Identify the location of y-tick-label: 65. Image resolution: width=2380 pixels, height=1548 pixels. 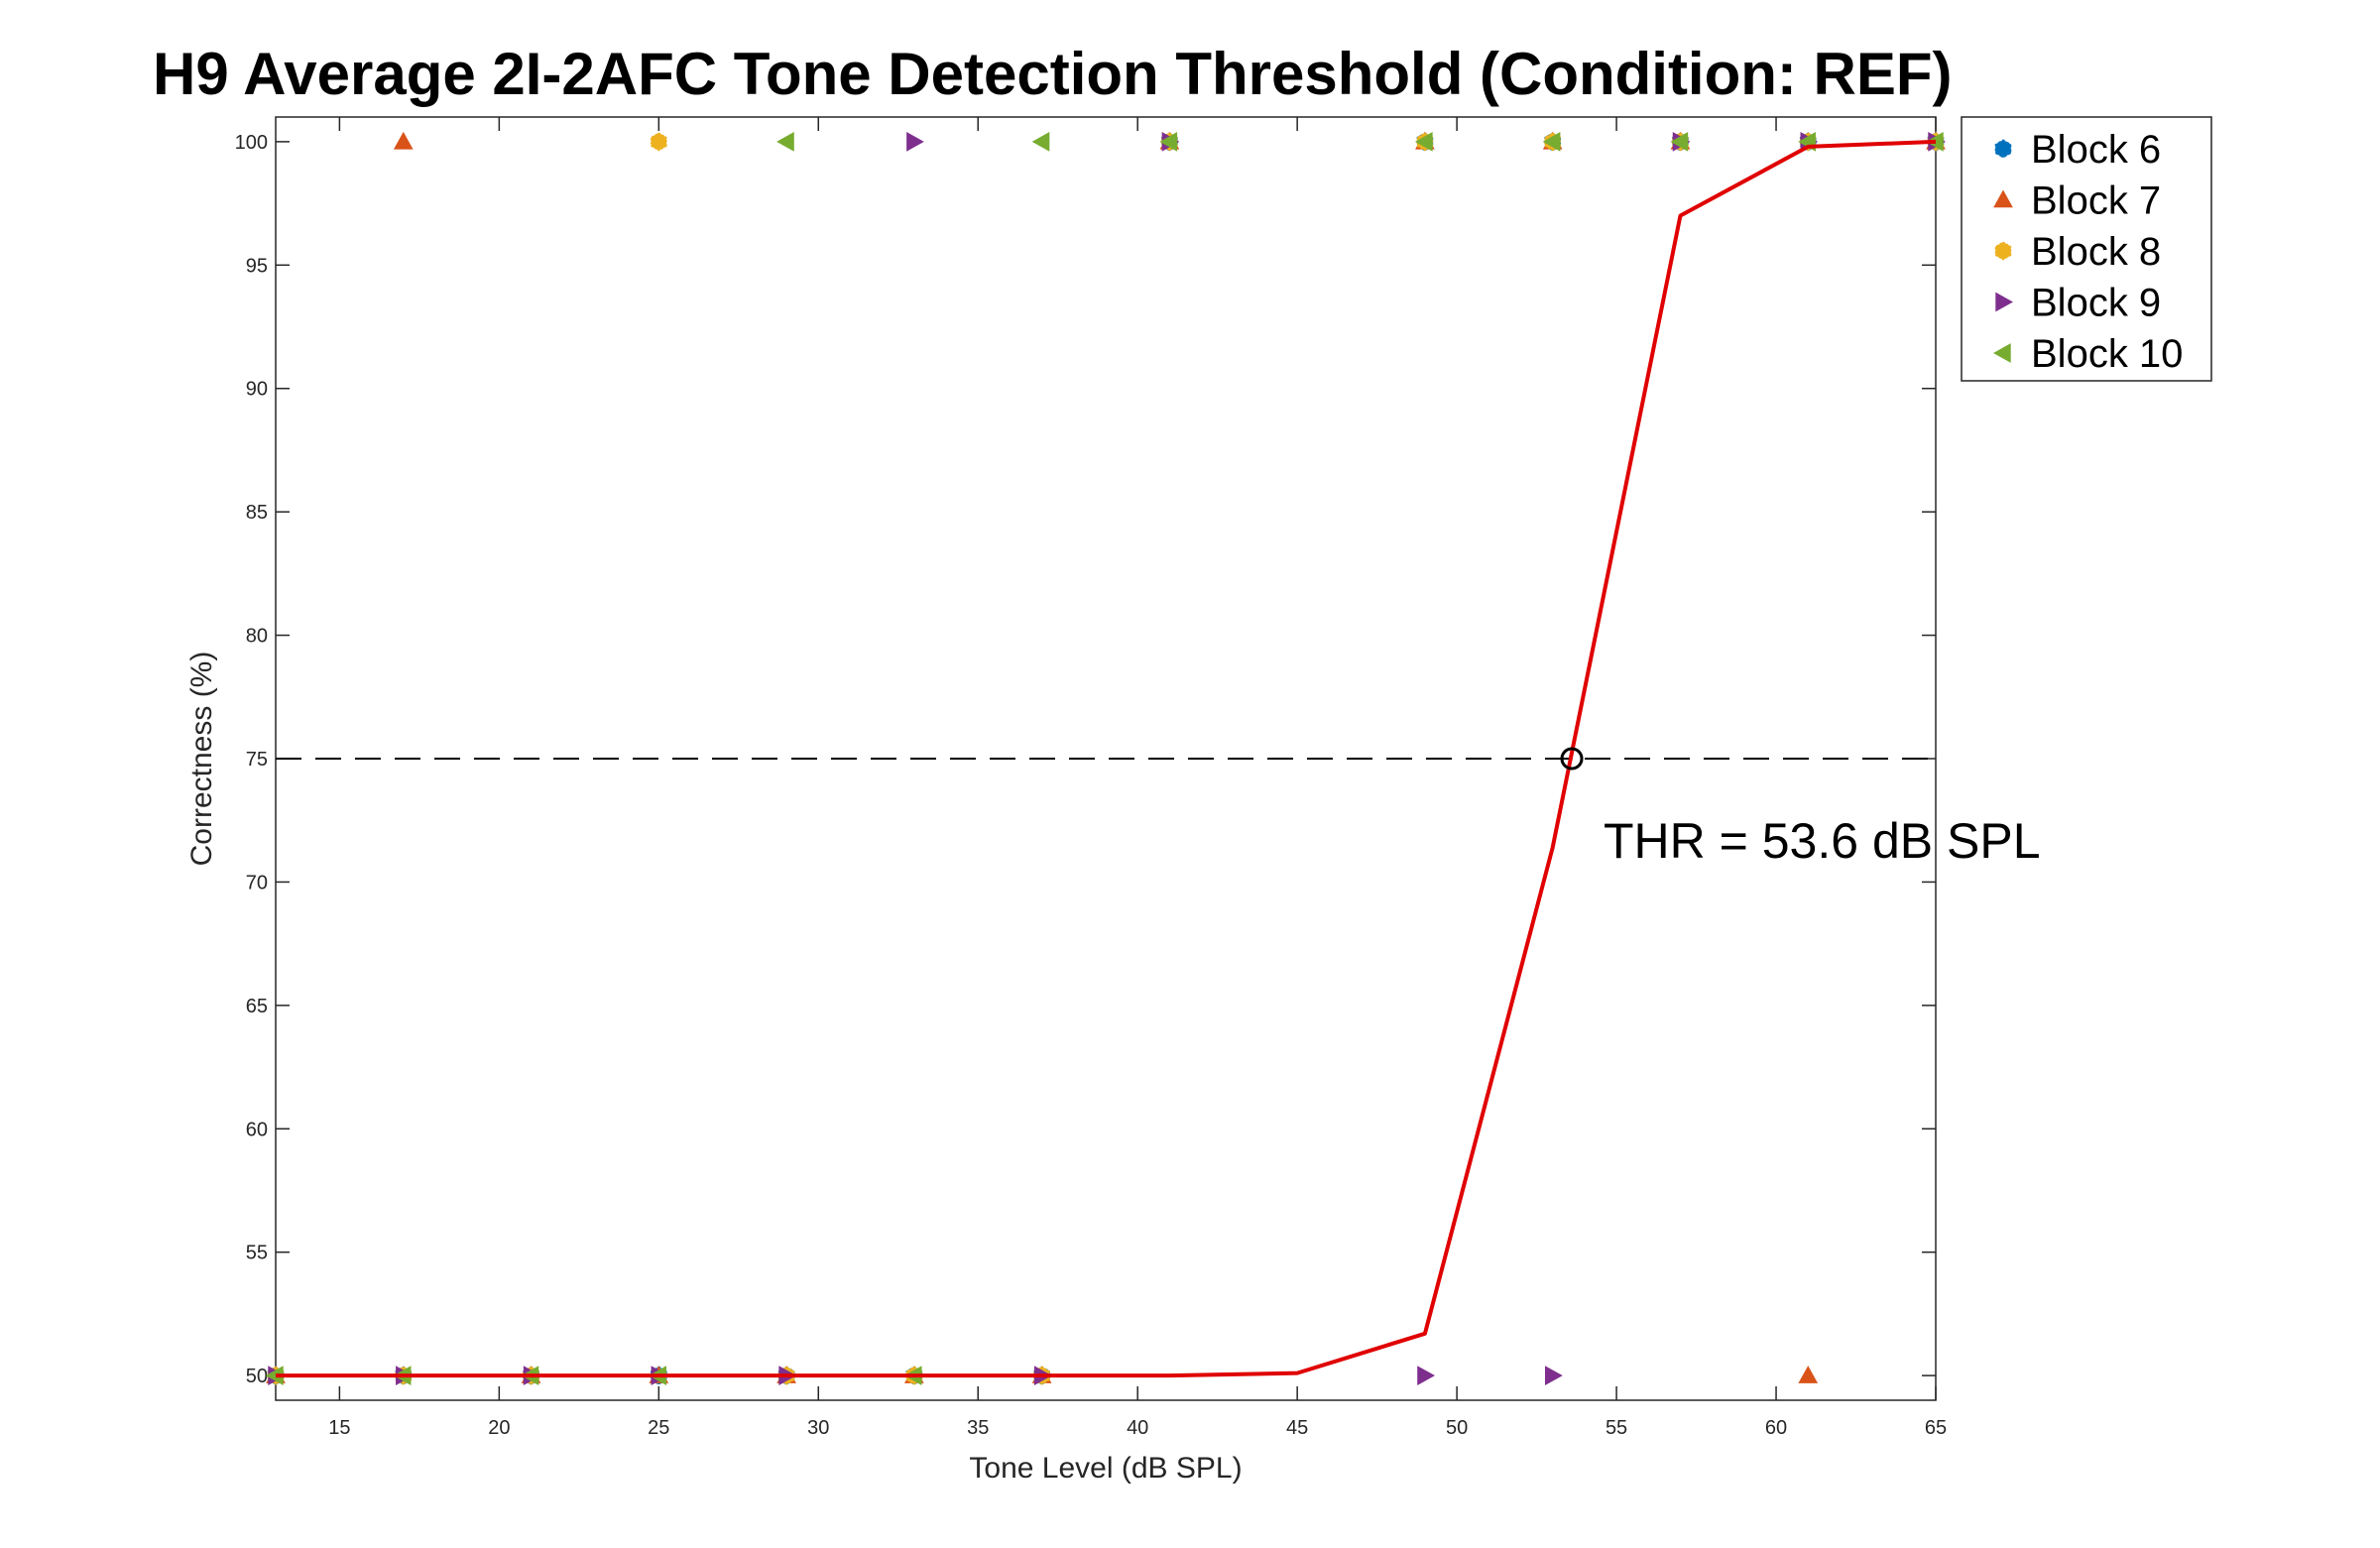
(257, 1007).